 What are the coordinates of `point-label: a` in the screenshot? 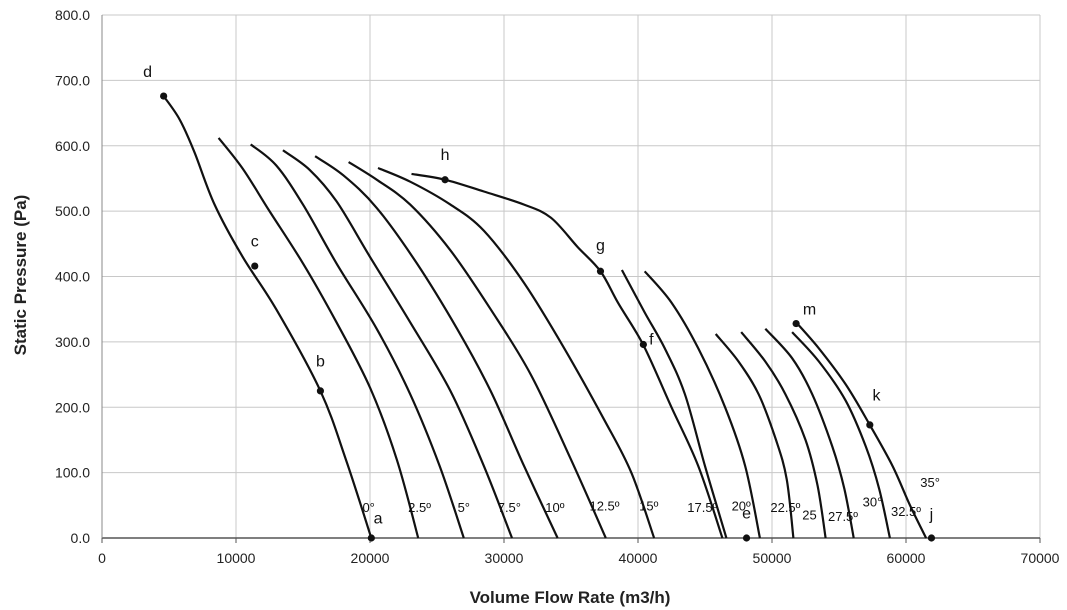 It's located at (378, 519).